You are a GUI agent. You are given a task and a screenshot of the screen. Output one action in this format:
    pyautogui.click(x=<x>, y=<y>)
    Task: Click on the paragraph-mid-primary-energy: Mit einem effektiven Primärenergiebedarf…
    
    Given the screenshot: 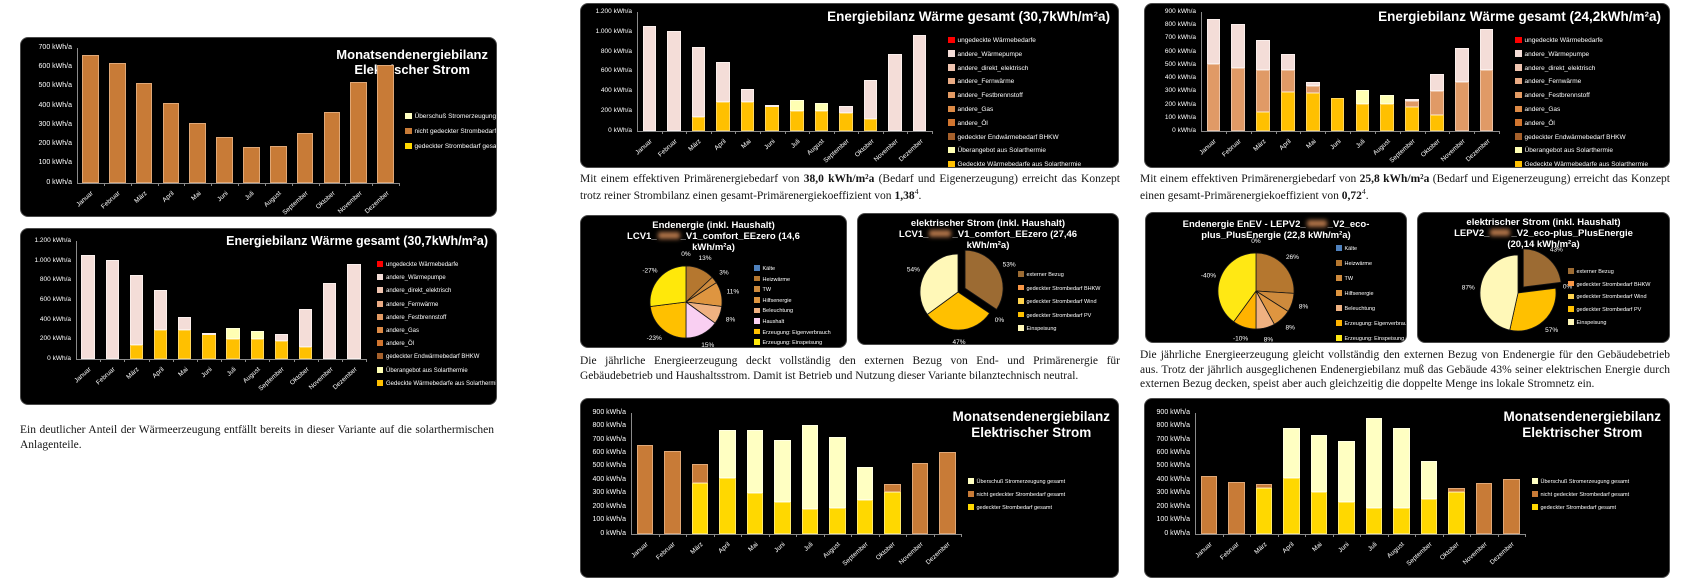 What is the action you would take?
    pyautogui.click(x=850, y=187)
    